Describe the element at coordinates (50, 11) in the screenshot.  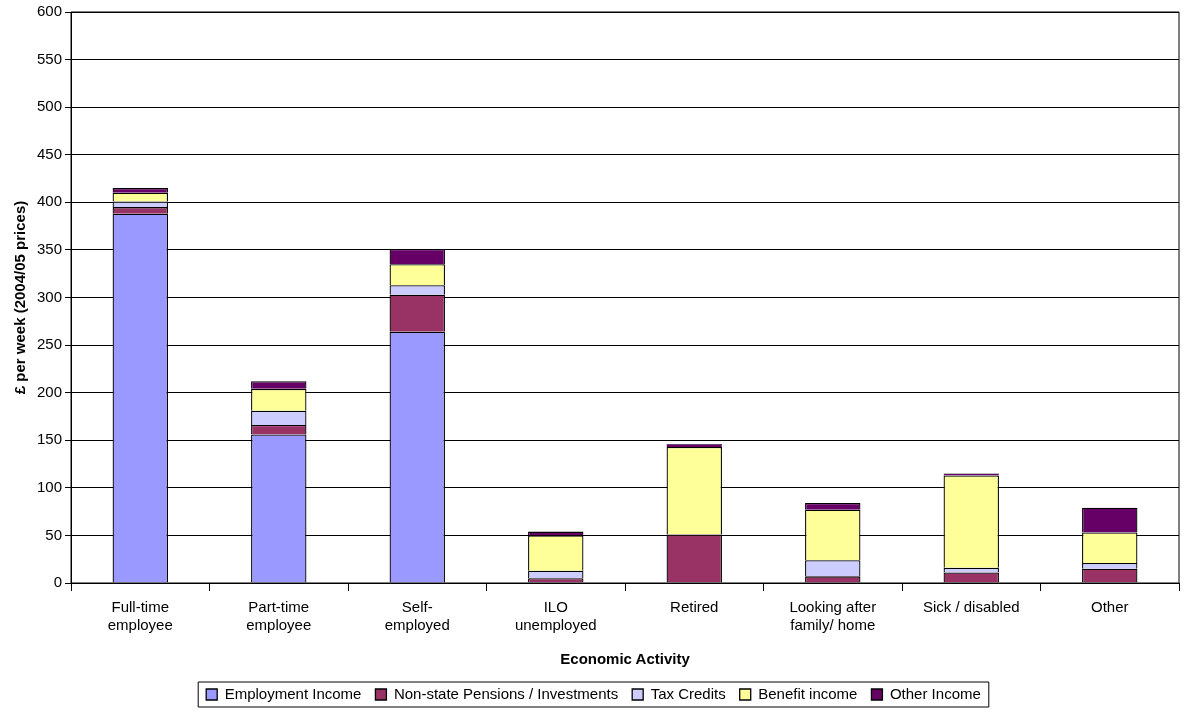
I see `y-tick-label: 600` at that location.